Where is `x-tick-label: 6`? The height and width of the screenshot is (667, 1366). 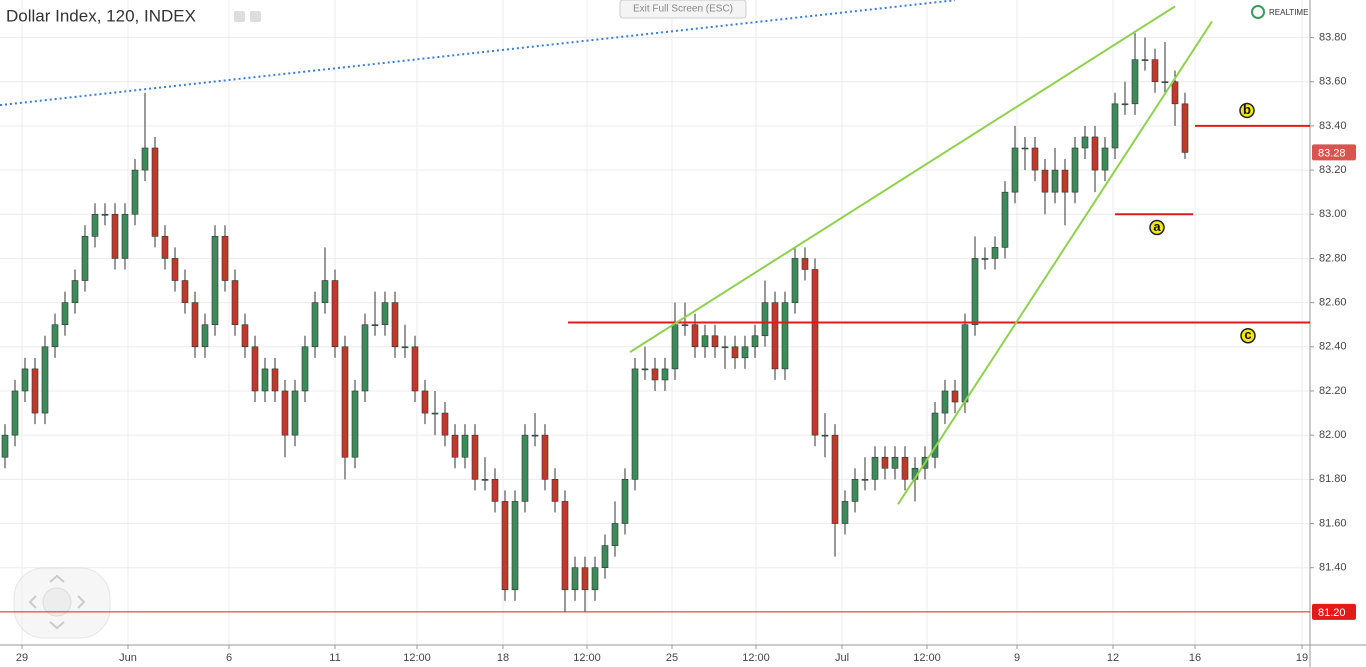
x-tick-label: 6 is located at coordinates (229, 658).